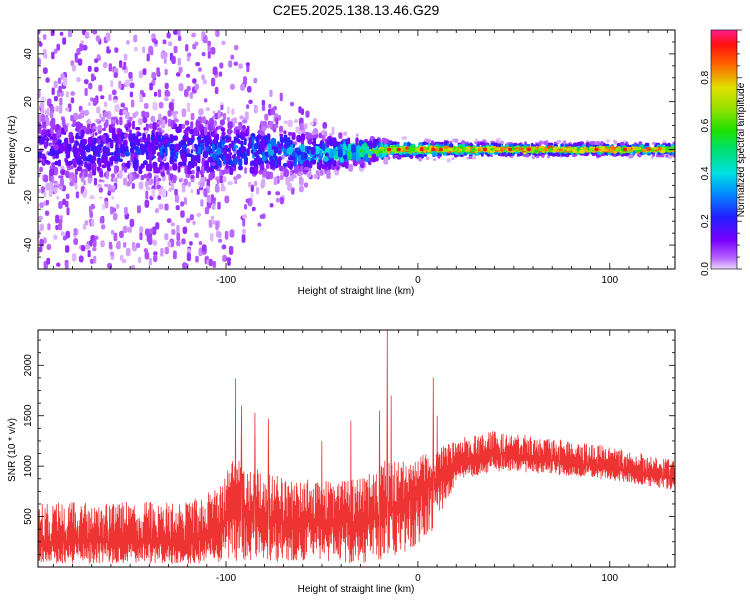 The width and height of the screenshot is (750, 600). Describe the element at coordinates (356, 291) in the screenshot. I see `spectrogram-x-label: Height of straight line (km)` at that location.